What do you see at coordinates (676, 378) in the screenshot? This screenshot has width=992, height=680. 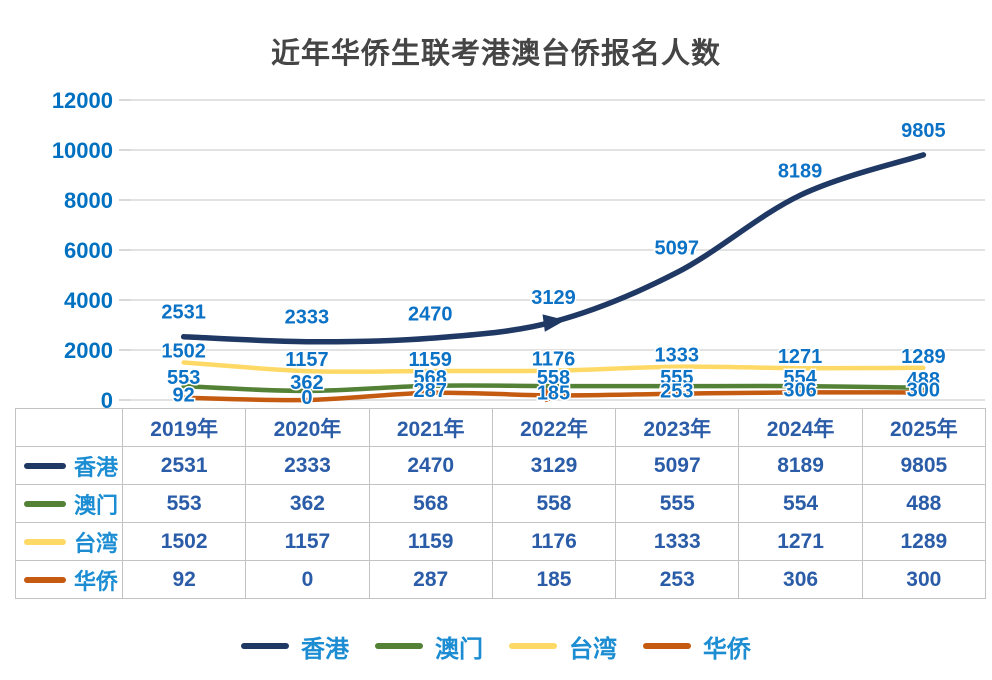 I see `data-label-macau: 555` at bounding box center [676, 378].